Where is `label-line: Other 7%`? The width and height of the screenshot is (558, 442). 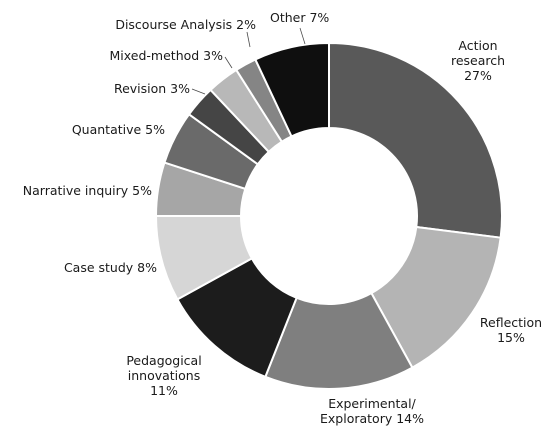 label-line: Other 7% is located at coordinates (299, 17).